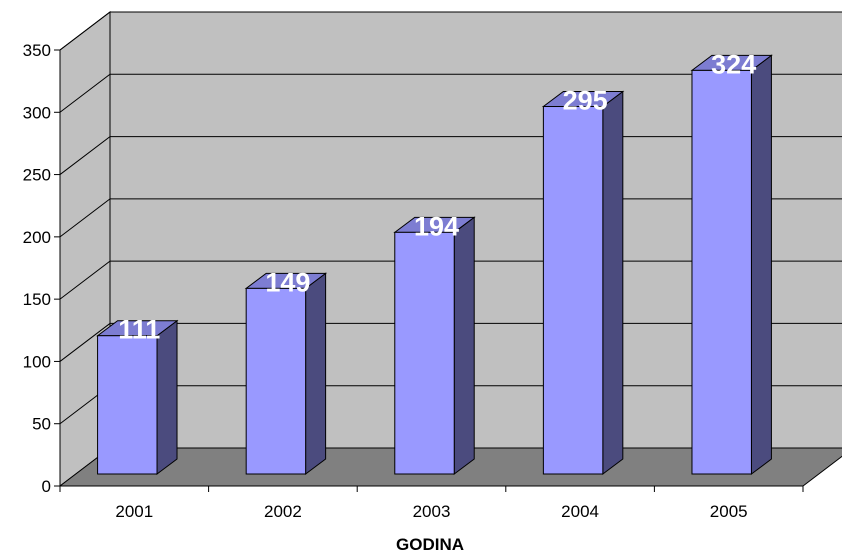  I want to click on x-tick-labels: 2001 2002 2003 2004 2005, so click(431, 511).